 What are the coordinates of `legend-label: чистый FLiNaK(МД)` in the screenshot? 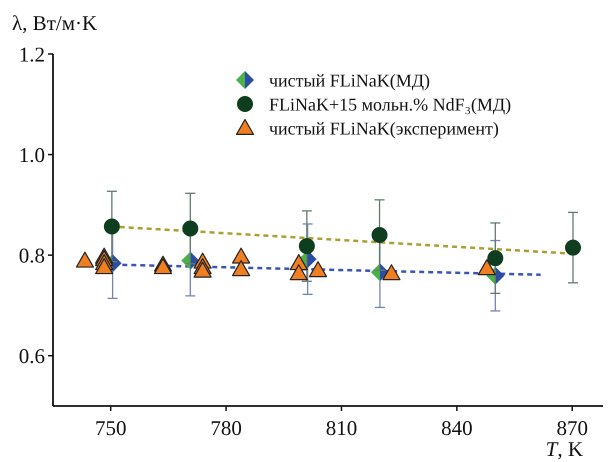 It's located at (349, 80).